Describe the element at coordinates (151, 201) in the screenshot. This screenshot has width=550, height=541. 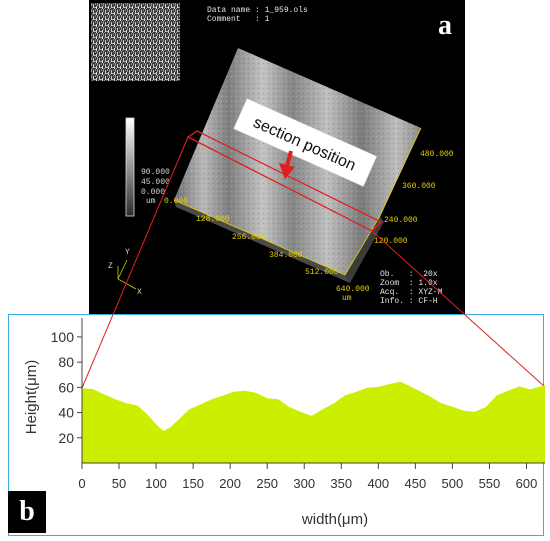
I see `colorbar-unit: um` at that location.